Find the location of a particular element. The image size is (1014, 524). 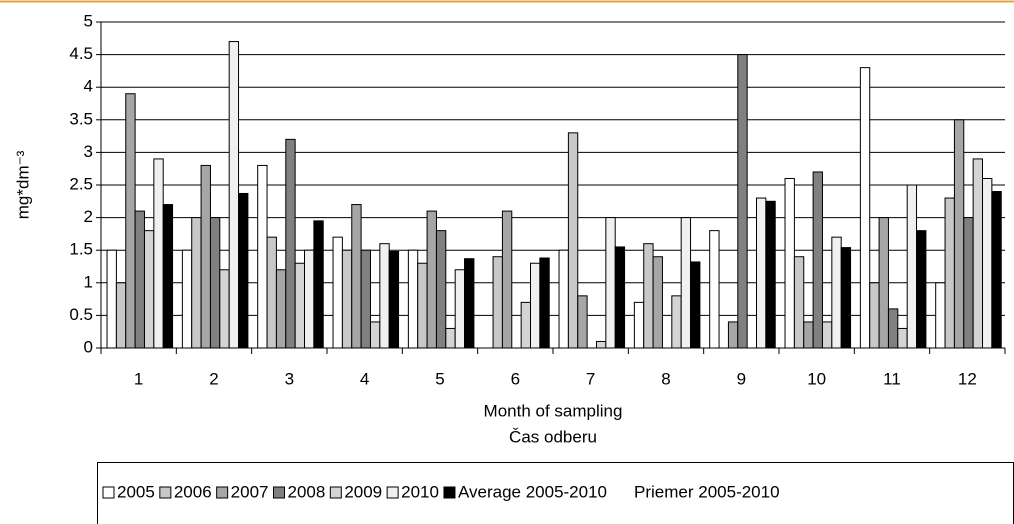

y-tick-label: 0.5 is located at coordinates (81, 314).